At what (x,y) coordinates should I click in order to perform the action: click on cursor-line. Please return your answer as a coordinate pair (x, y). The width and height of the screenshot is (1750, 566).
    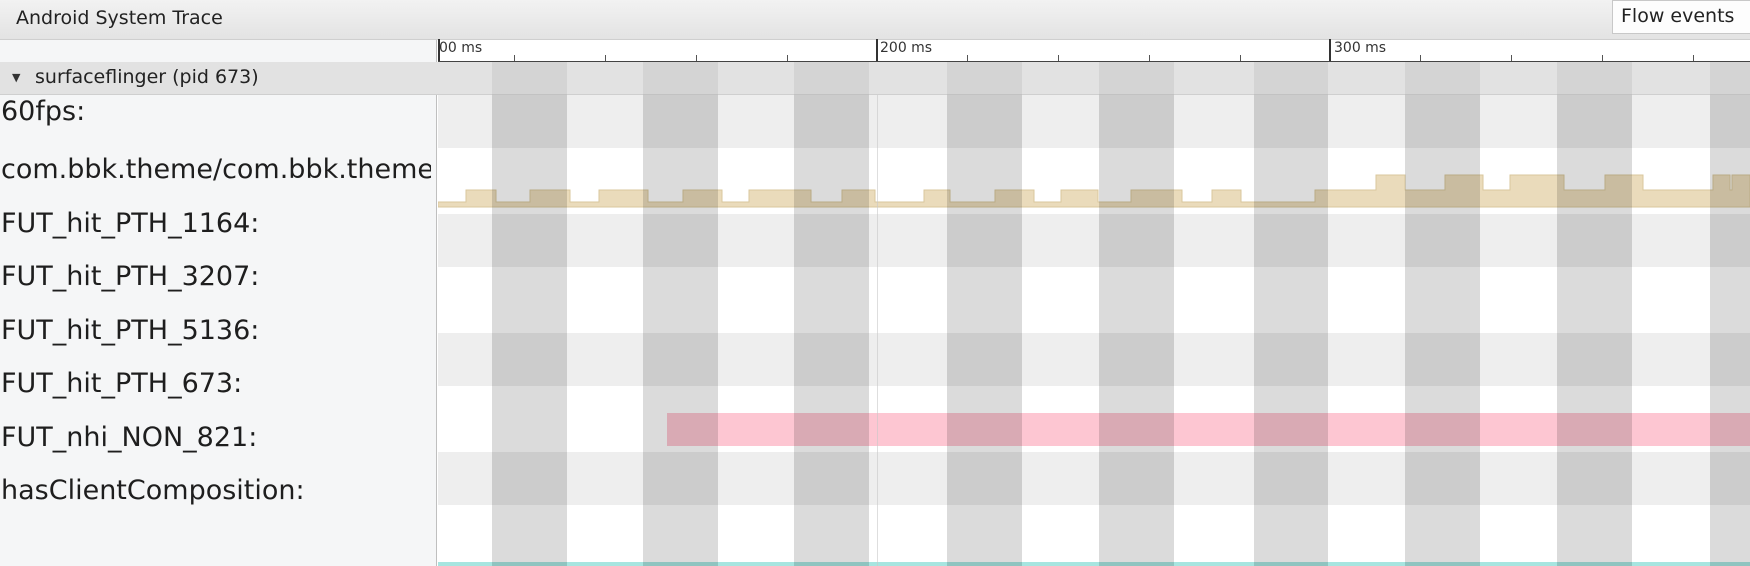
    Looking at the image, I should click on (877, 330).